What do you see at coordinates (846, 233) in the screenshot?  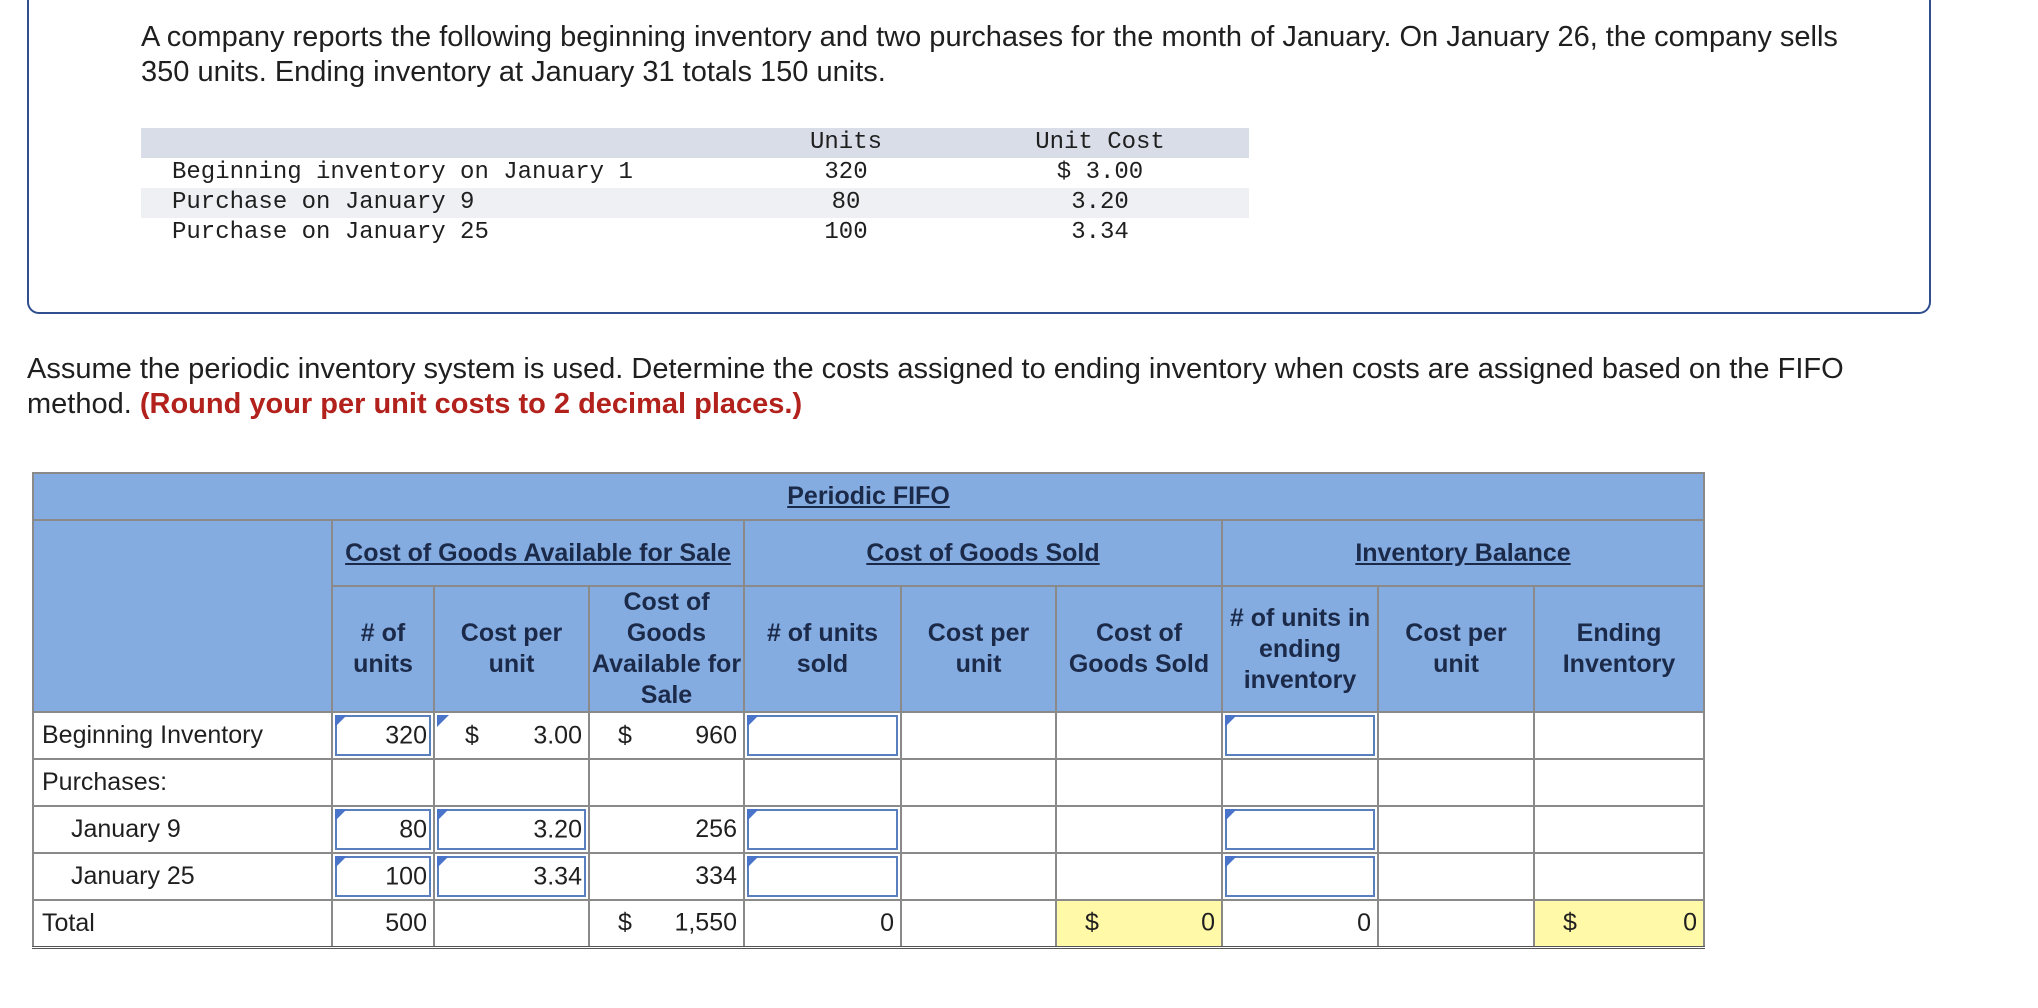 I see `inventory-units: 100` at bounding box center [846, 233].